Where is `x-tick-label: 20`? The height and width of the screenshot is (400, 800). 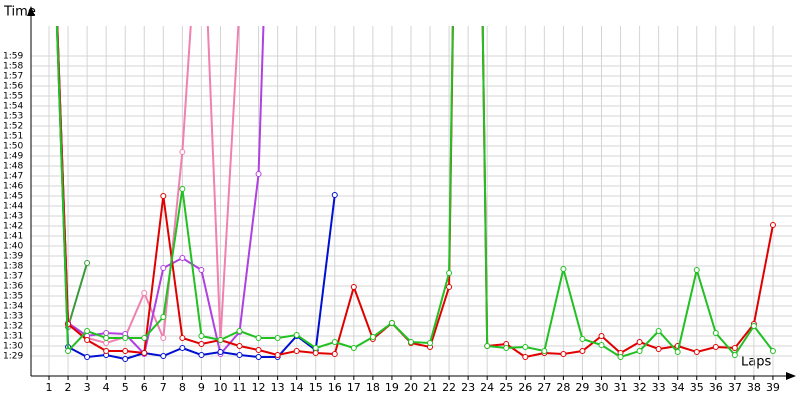 x-tick-label: 20 is located at coordinates (411, 387).